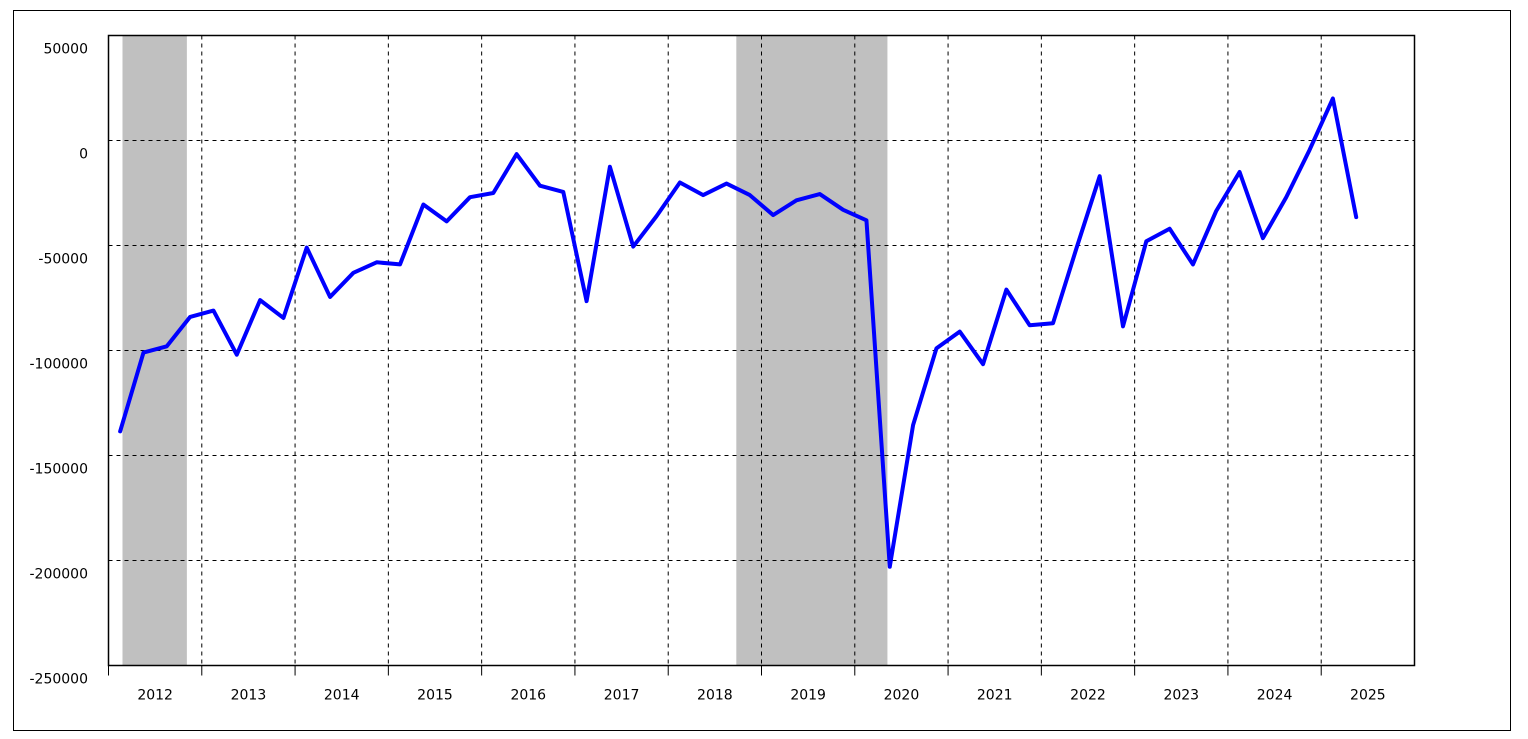 This screenshot has height=739, width=1528. Describe the element at coordinates (1088, 696) in the screenshot. I see `x-tick-label: 2022` at that location.